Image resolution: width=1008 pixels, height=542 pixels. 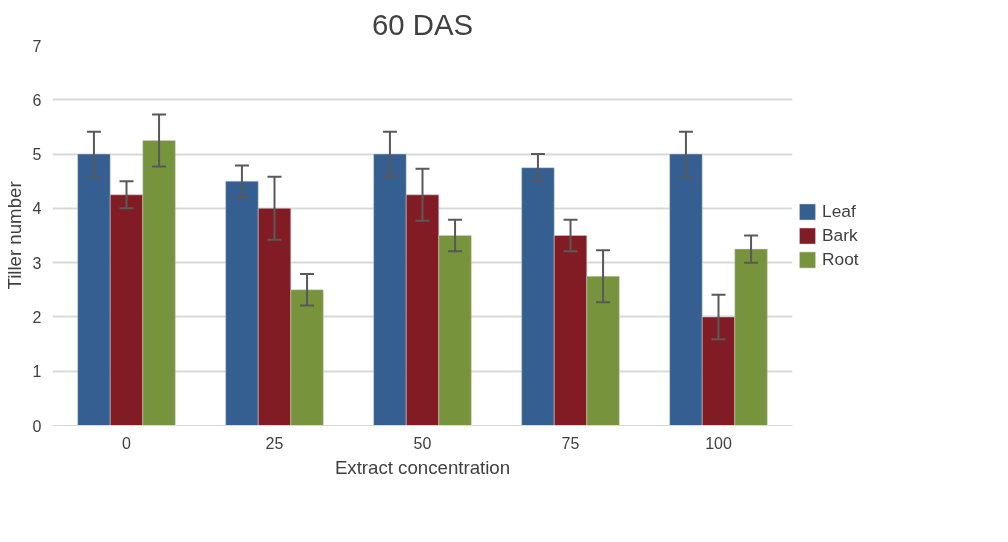 What do you see at coordinates (37, 263) in the screenshot?
I see `y-tick-label: 3` at bounding box center [37, 263].